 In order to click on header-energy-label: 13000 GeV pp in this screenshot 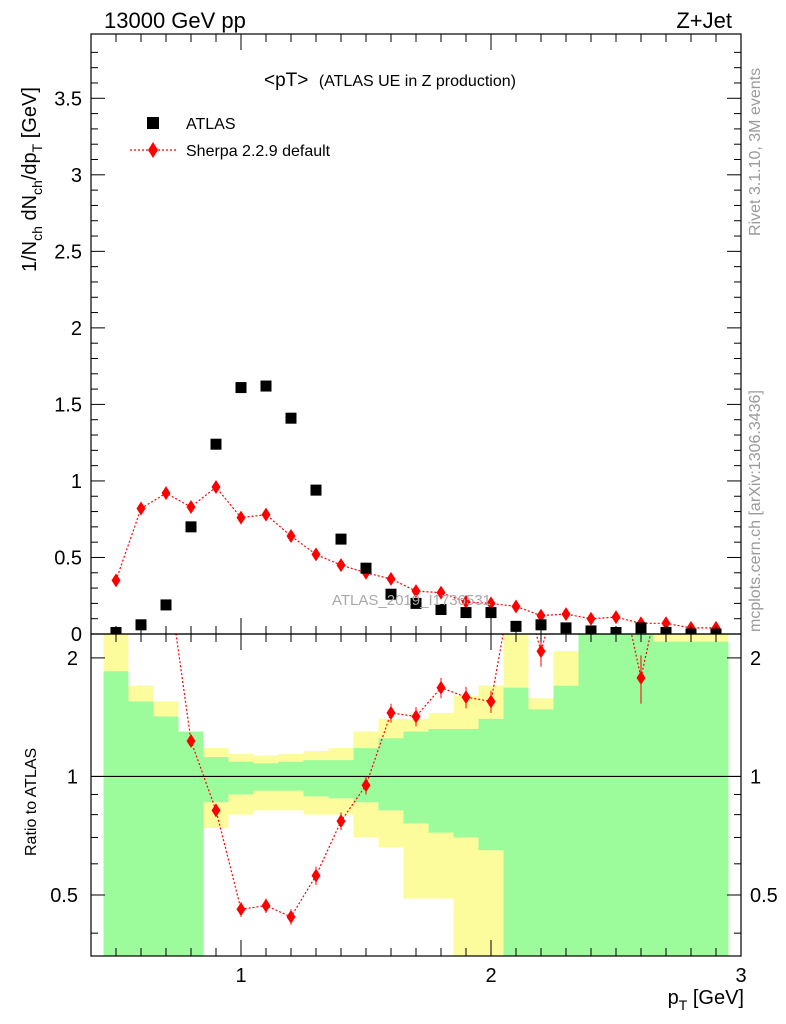, I will do `click(175, 20)`.